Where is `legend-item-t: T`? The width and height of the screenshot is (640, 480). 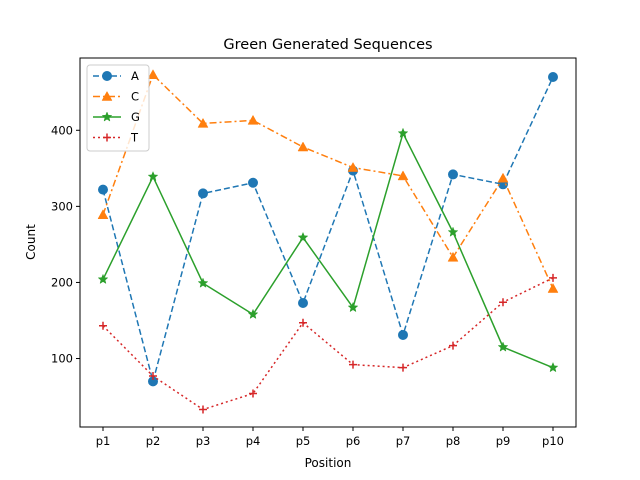
legend-item-t: T is located at coordinates (116, 138).